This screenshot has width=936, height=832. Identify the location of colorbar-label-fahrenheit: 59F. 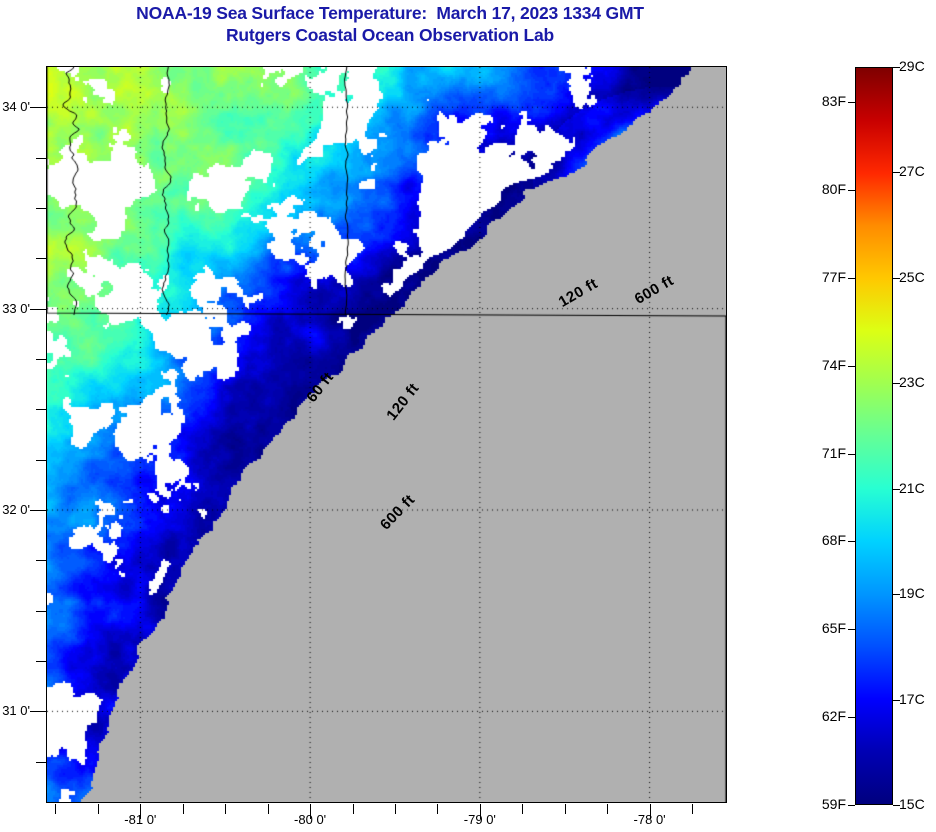
(833, 804).